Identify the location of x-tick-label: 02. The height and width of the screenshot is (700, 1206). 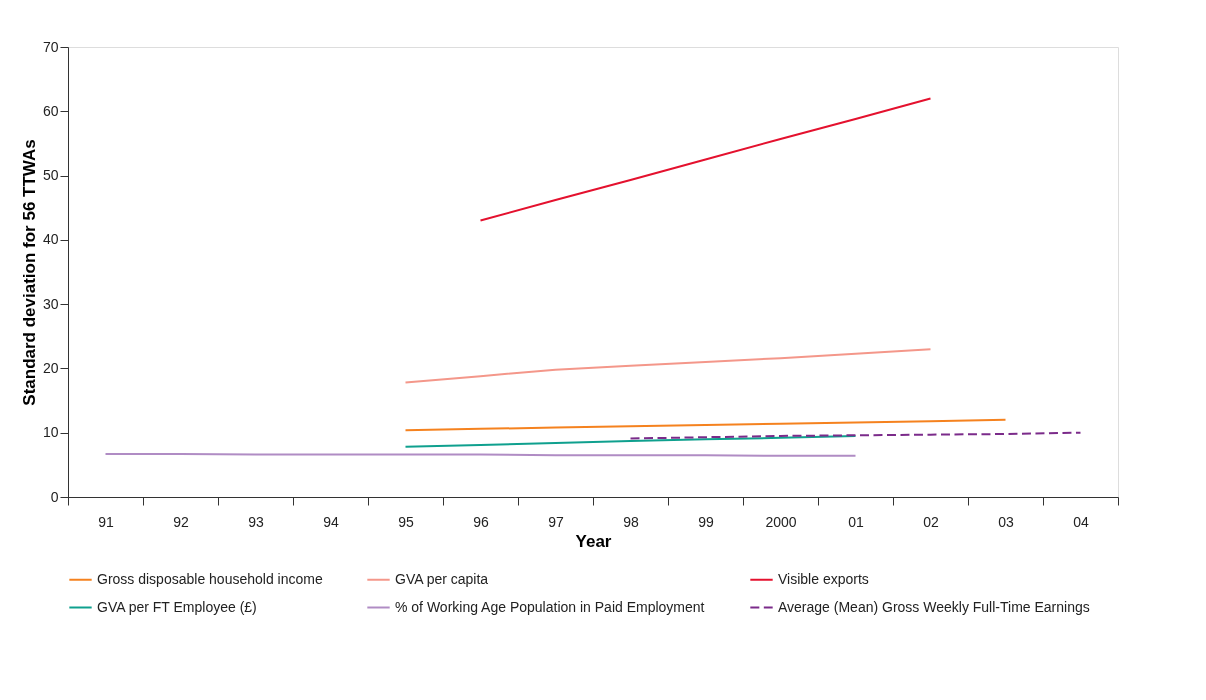
(931, 521).